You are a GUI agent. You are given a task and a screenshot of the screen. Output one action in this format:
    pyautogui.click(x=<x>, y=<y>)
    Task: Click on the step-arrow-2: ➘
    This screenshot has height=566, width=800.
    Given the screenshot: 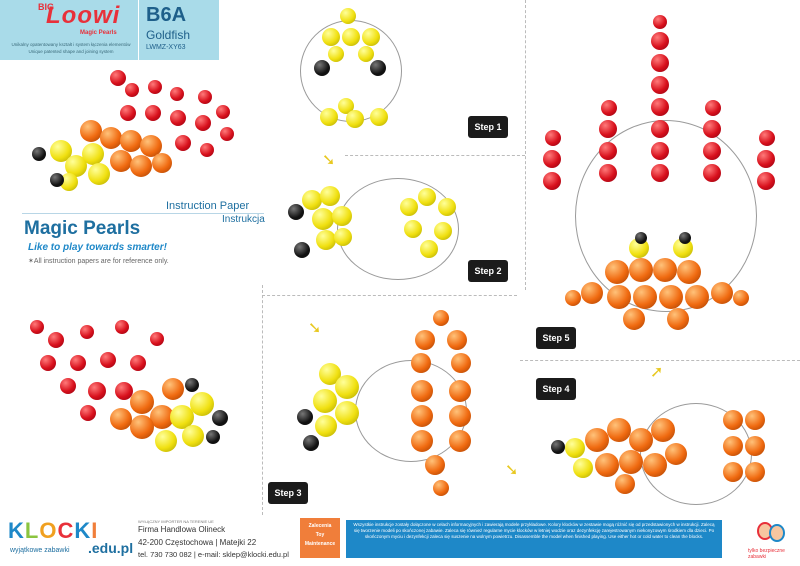 What is the action you would take?
    pyautogui.click(x=315, y=328)
    